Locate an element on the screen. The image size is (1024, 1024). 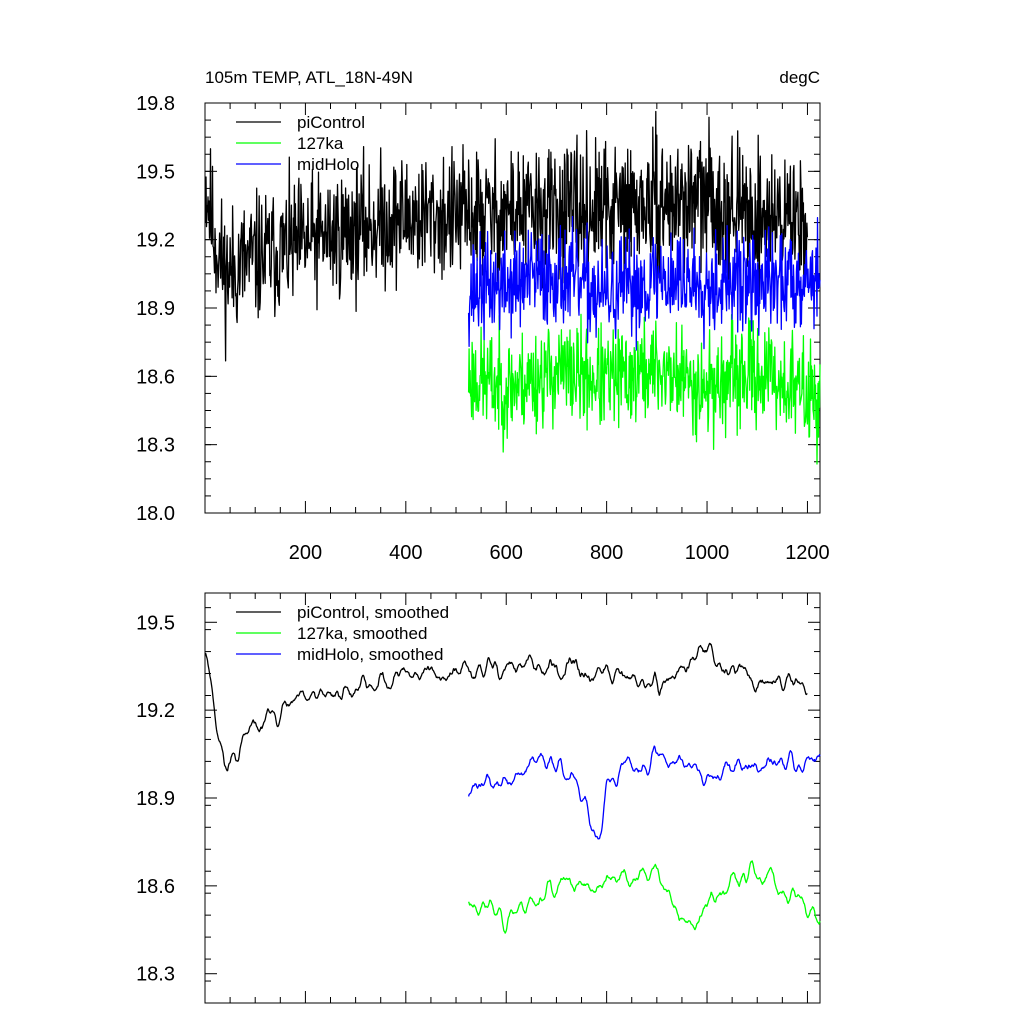
x-tick-label: 400 is located at coordinates (405, 553).